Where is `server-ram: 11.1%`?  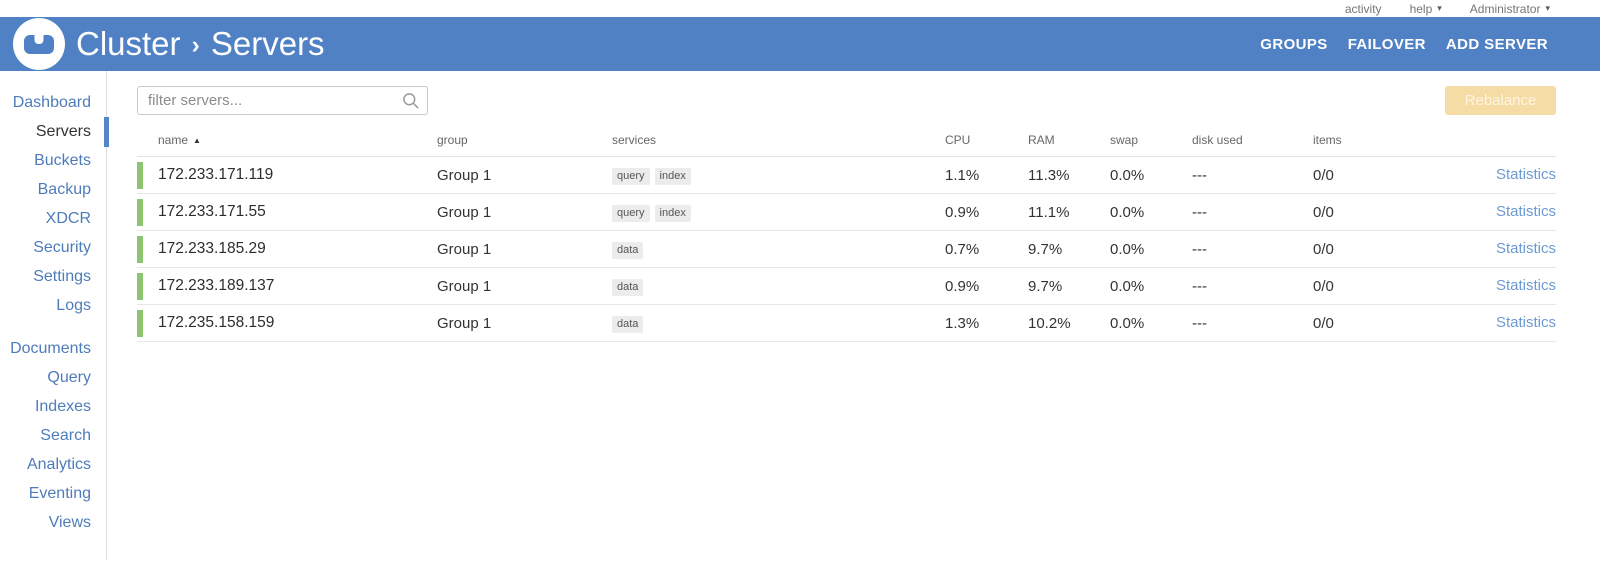 server-ram: 11.1% is located at coordinates (1049, 212).